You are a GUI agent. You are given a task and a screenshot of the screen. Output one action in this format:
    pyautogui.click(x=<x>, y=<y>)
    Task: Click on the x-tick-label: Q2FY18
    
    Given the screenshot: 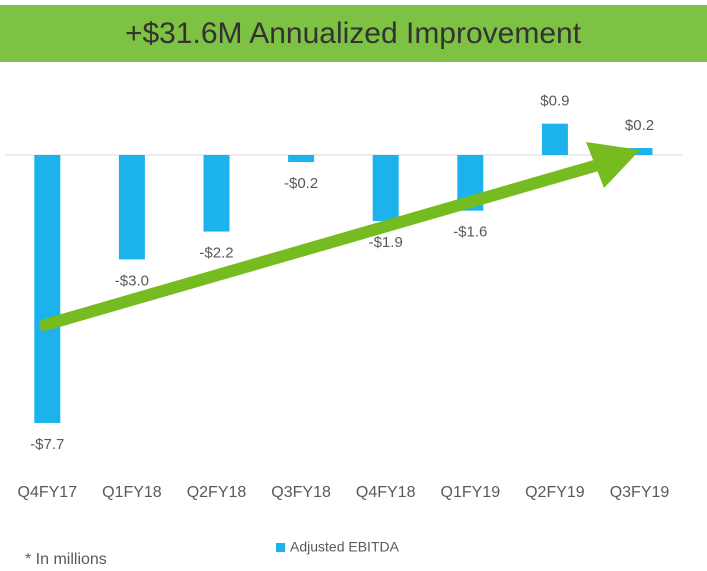 What is the action you would take?
    pyautogui.click(x=217, y=492)
    